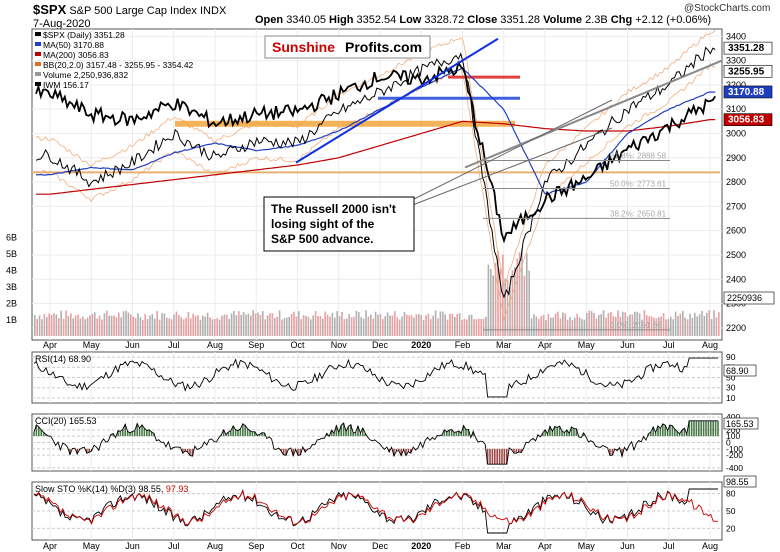 This screenshot has width=780, height=552. What do you see at coordinates (11, 320) in the screenshot?
I see `volume-tick-label: 1B` at bounding box center [11, 320].